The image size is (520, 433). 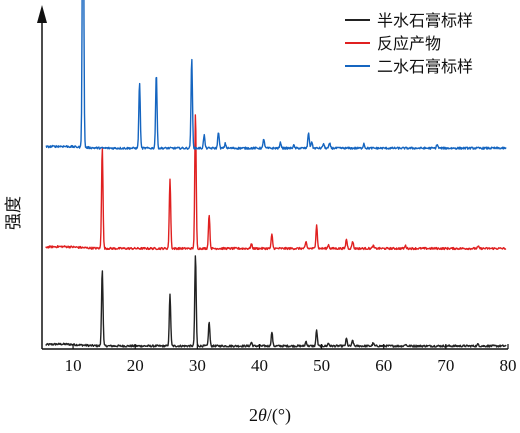 What do you see at coordinates (445, 365) in the screenshot?
I see `x-tick-label: 70` at bounding box center [445, 365].